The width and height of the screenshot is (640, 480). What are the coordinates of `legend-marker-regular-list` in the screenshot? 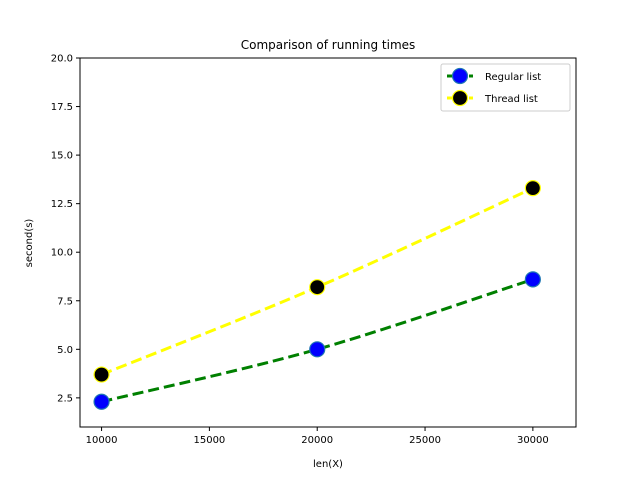 It's located at (460, 76).